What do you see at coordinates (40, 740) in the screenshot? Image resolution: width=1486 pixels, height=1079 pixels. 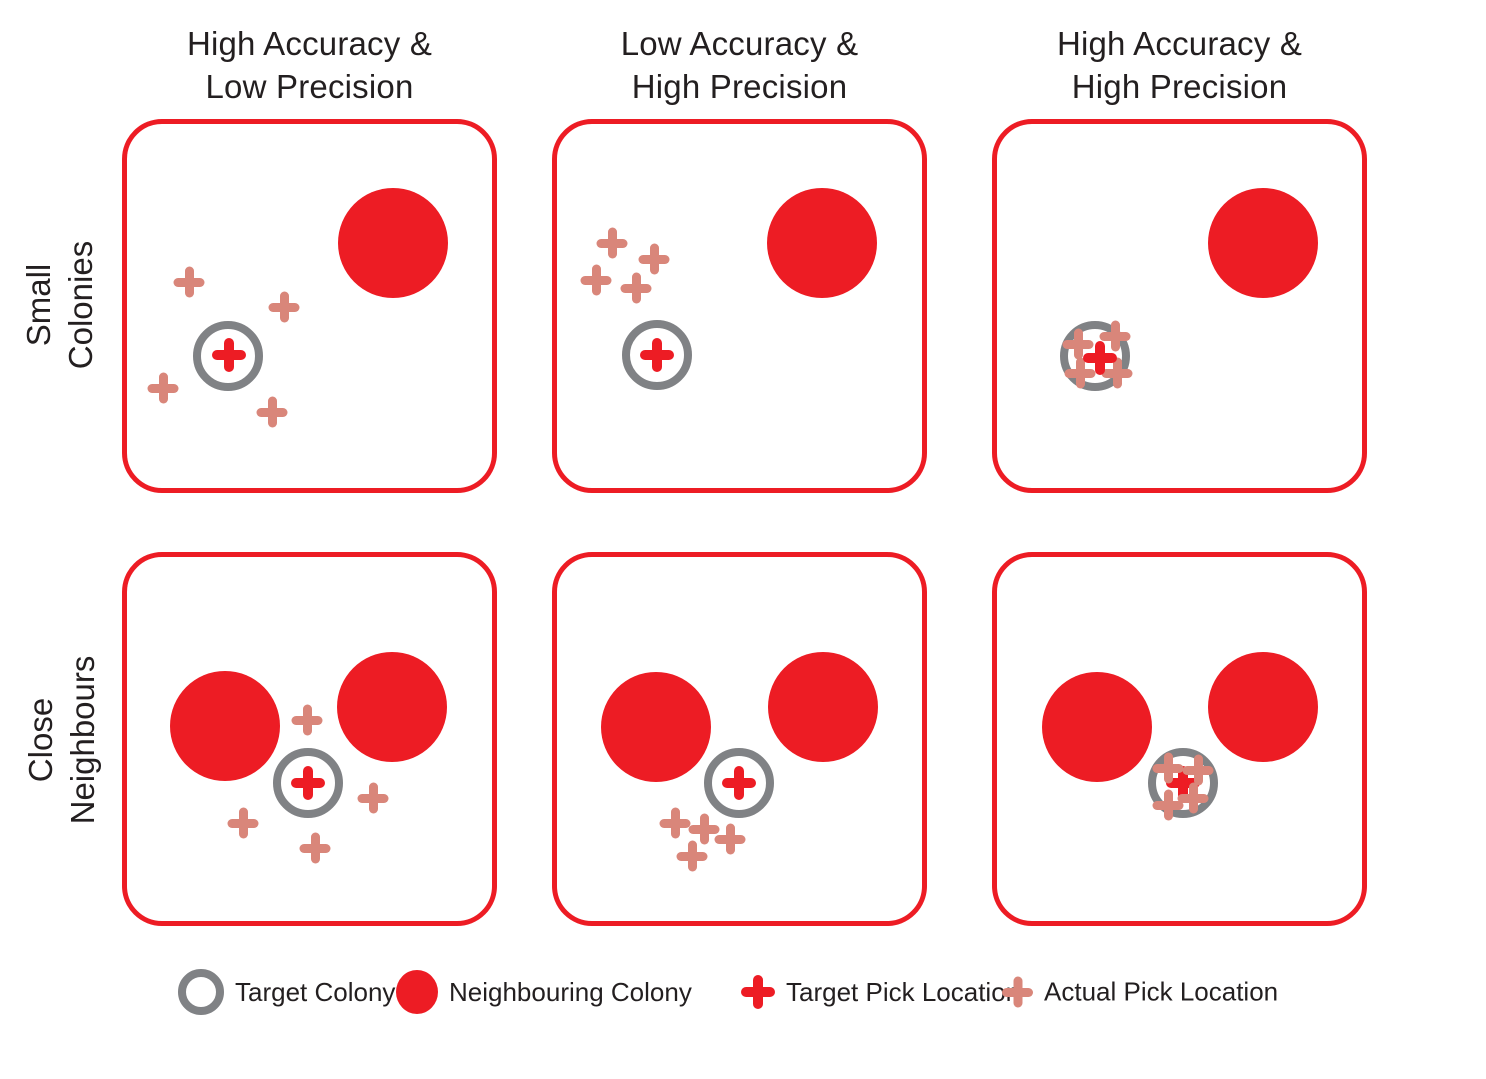 I see `row-label-line: Close` at bounding box center [40, 740].